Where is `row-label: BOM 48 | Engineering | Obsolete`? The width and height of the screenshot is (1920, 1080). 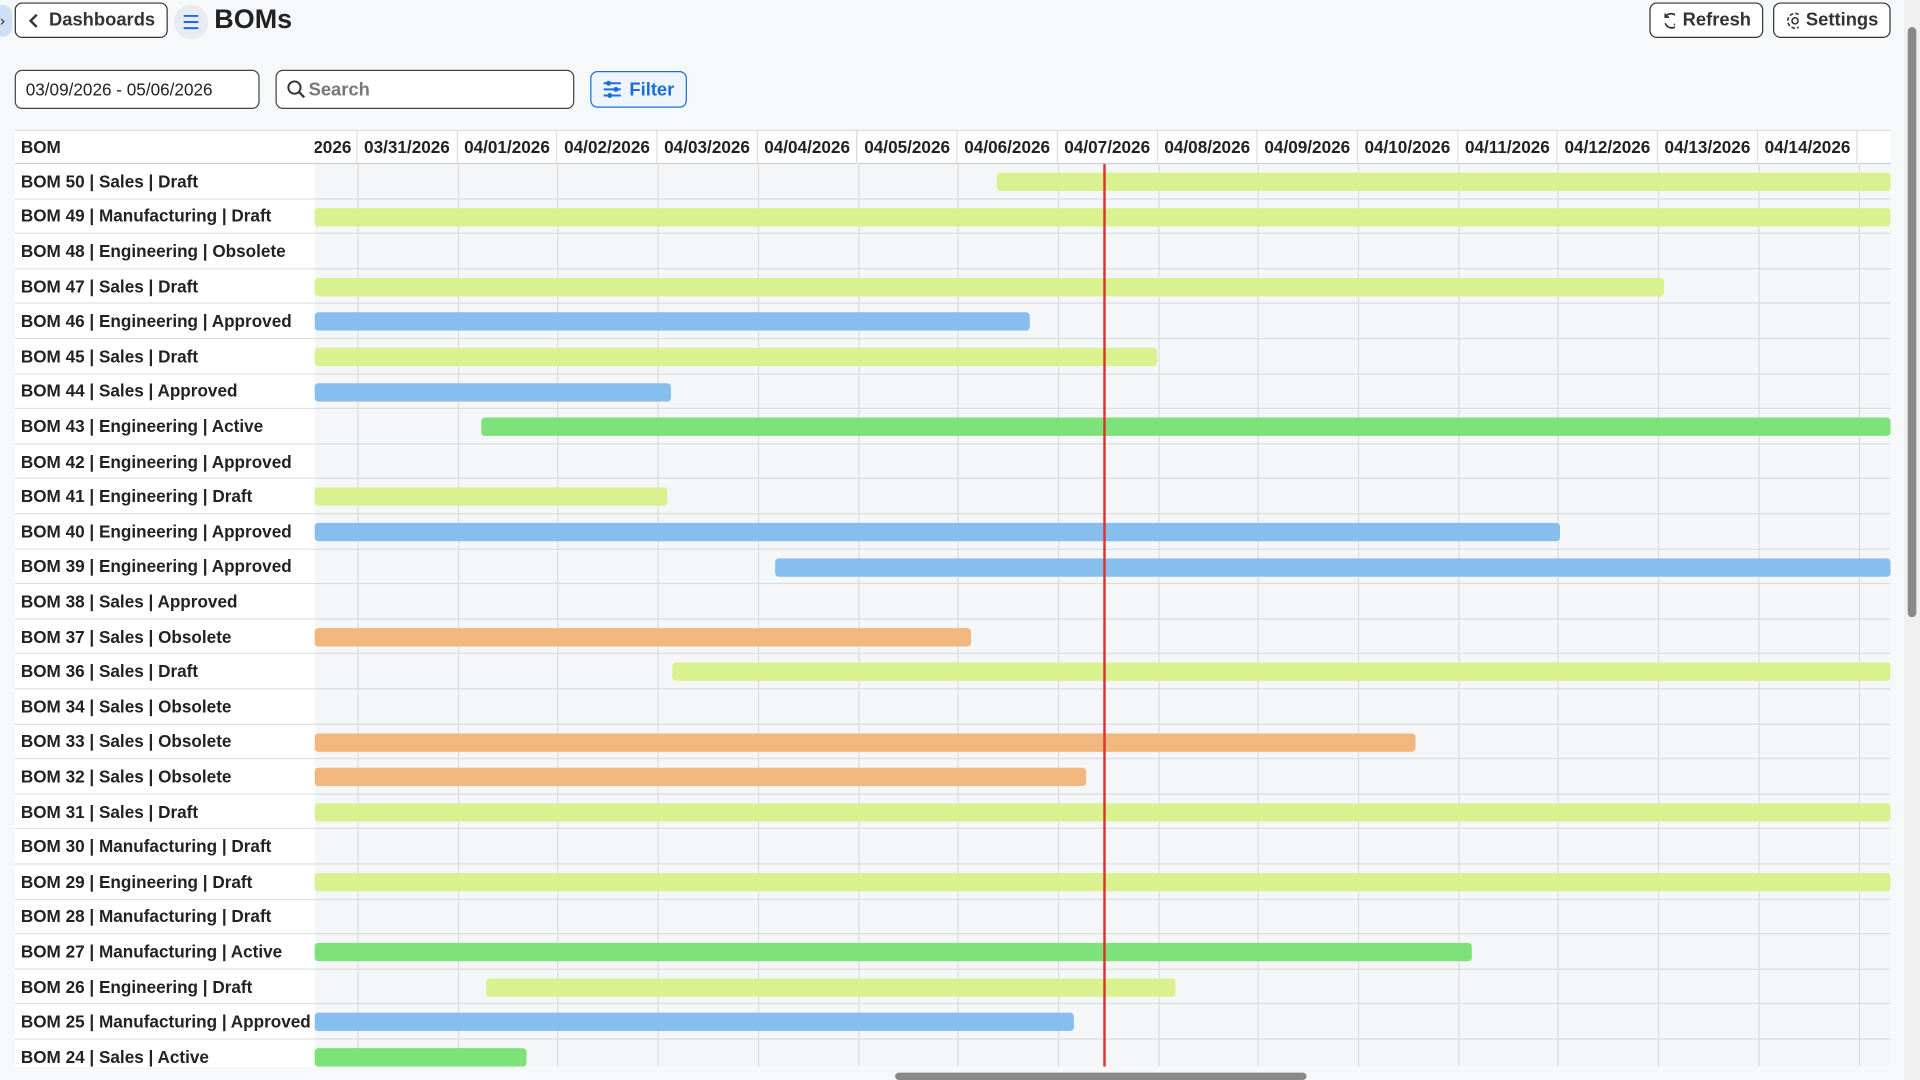
row-label: BOM 48 | Engineering | Obsolete is located at coordinates (164, 251).